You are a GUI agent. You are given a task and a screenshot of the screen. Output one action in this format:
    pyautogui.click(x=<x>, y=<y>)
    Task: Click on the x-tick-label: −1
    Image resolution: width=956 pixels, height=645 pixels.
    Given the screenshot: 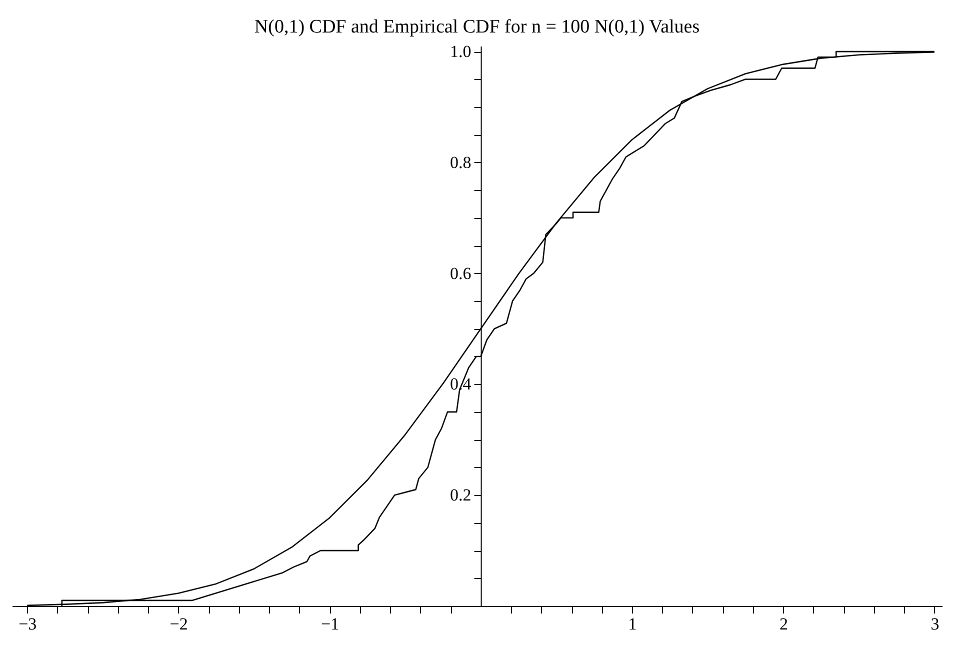 What is the action you would take?
    pyautogui.click(x=330, y=624)
    